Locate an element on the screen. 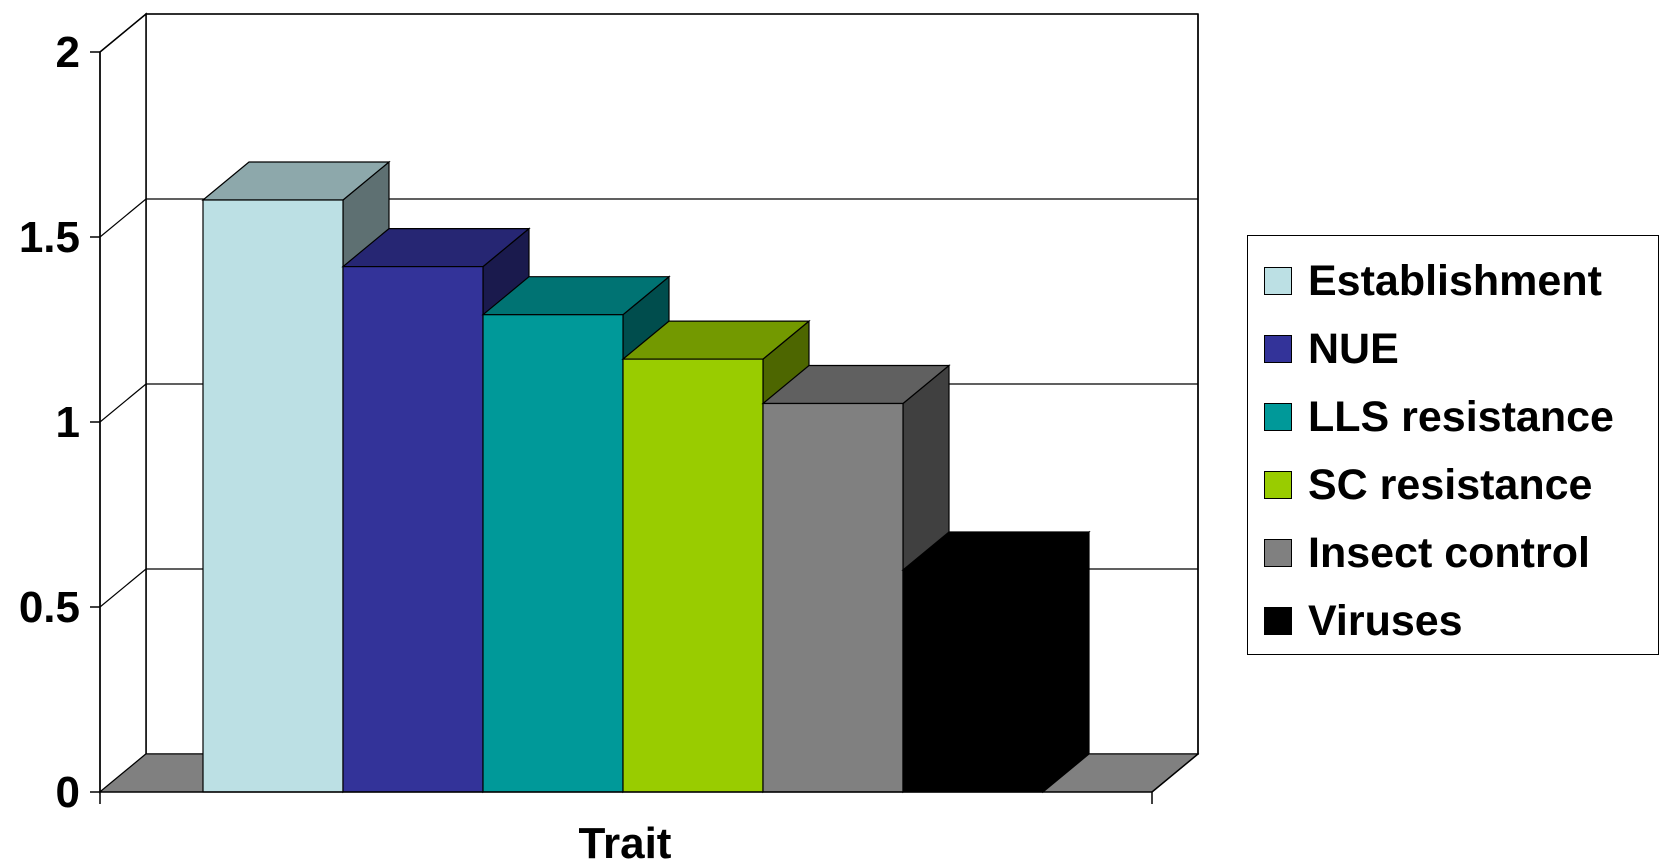 The image size is (1662, 864). legend-label: LLS resistance is located at coordinates (1461, 416).